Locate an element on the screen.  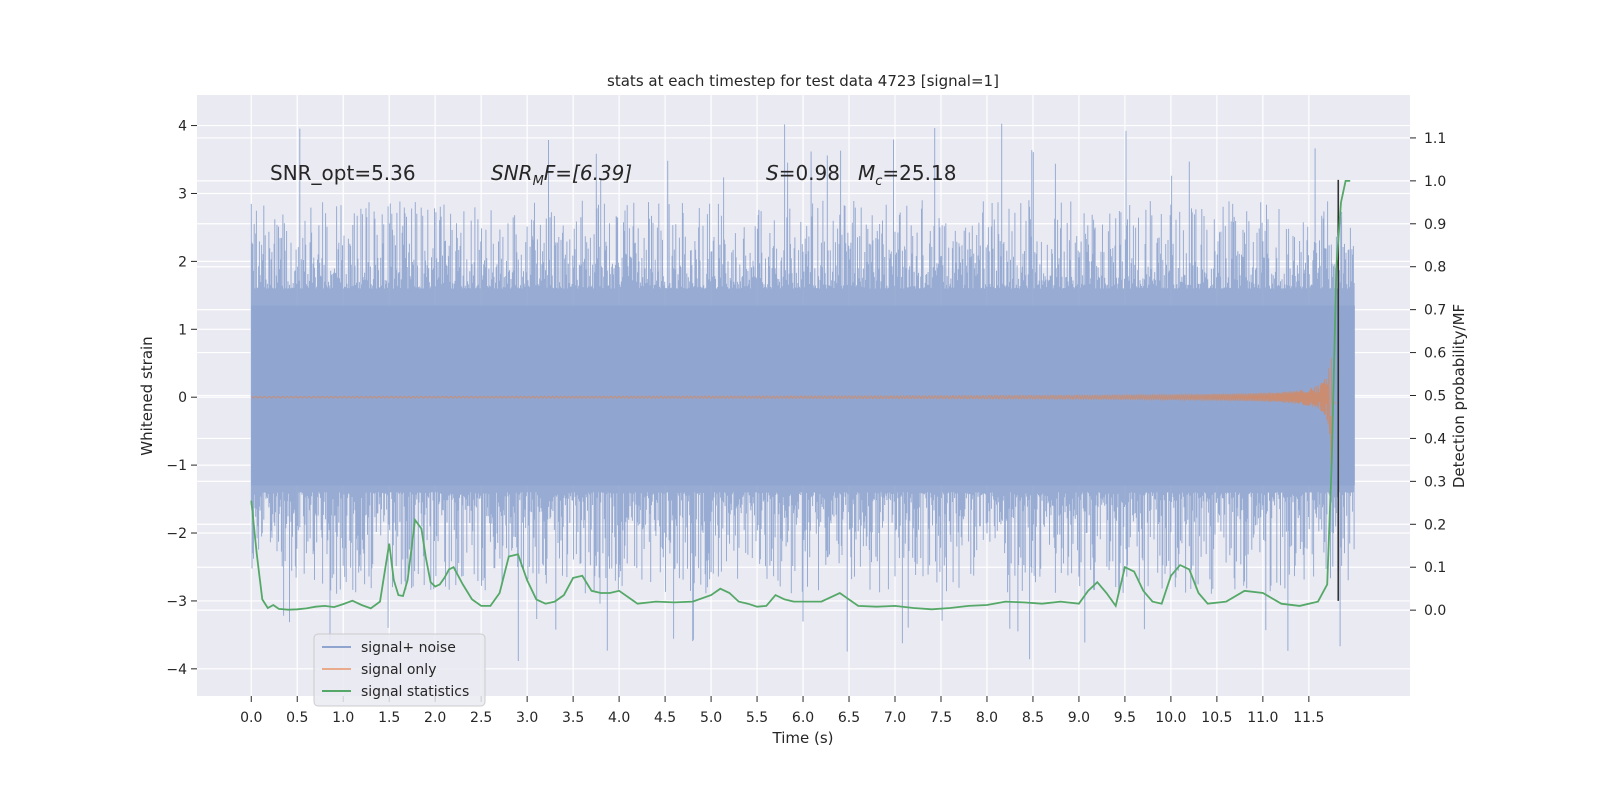
x-tick-label: 9.0 is located at coordinates (1079, 718).